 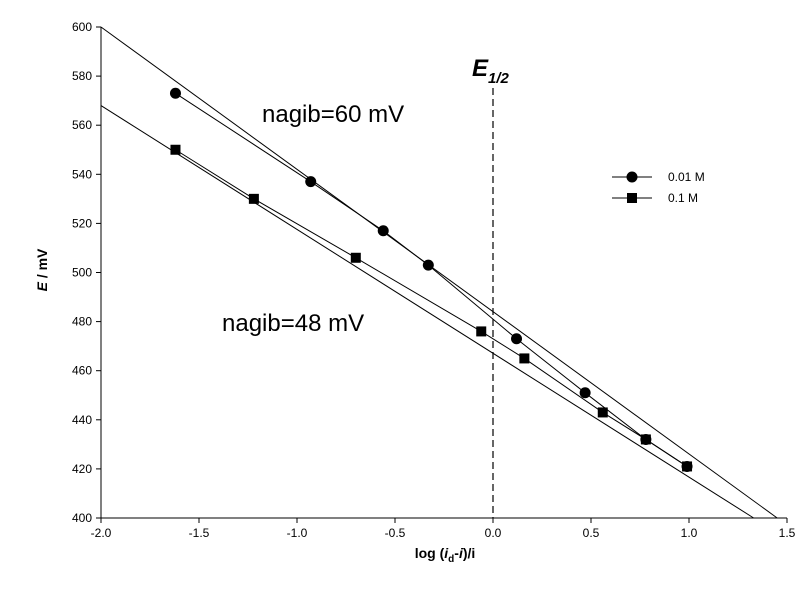 What do you see at coordinates (82, 518) in the screenshot?
I see `y-tick-label: 400` at bounding box center [82, 518].